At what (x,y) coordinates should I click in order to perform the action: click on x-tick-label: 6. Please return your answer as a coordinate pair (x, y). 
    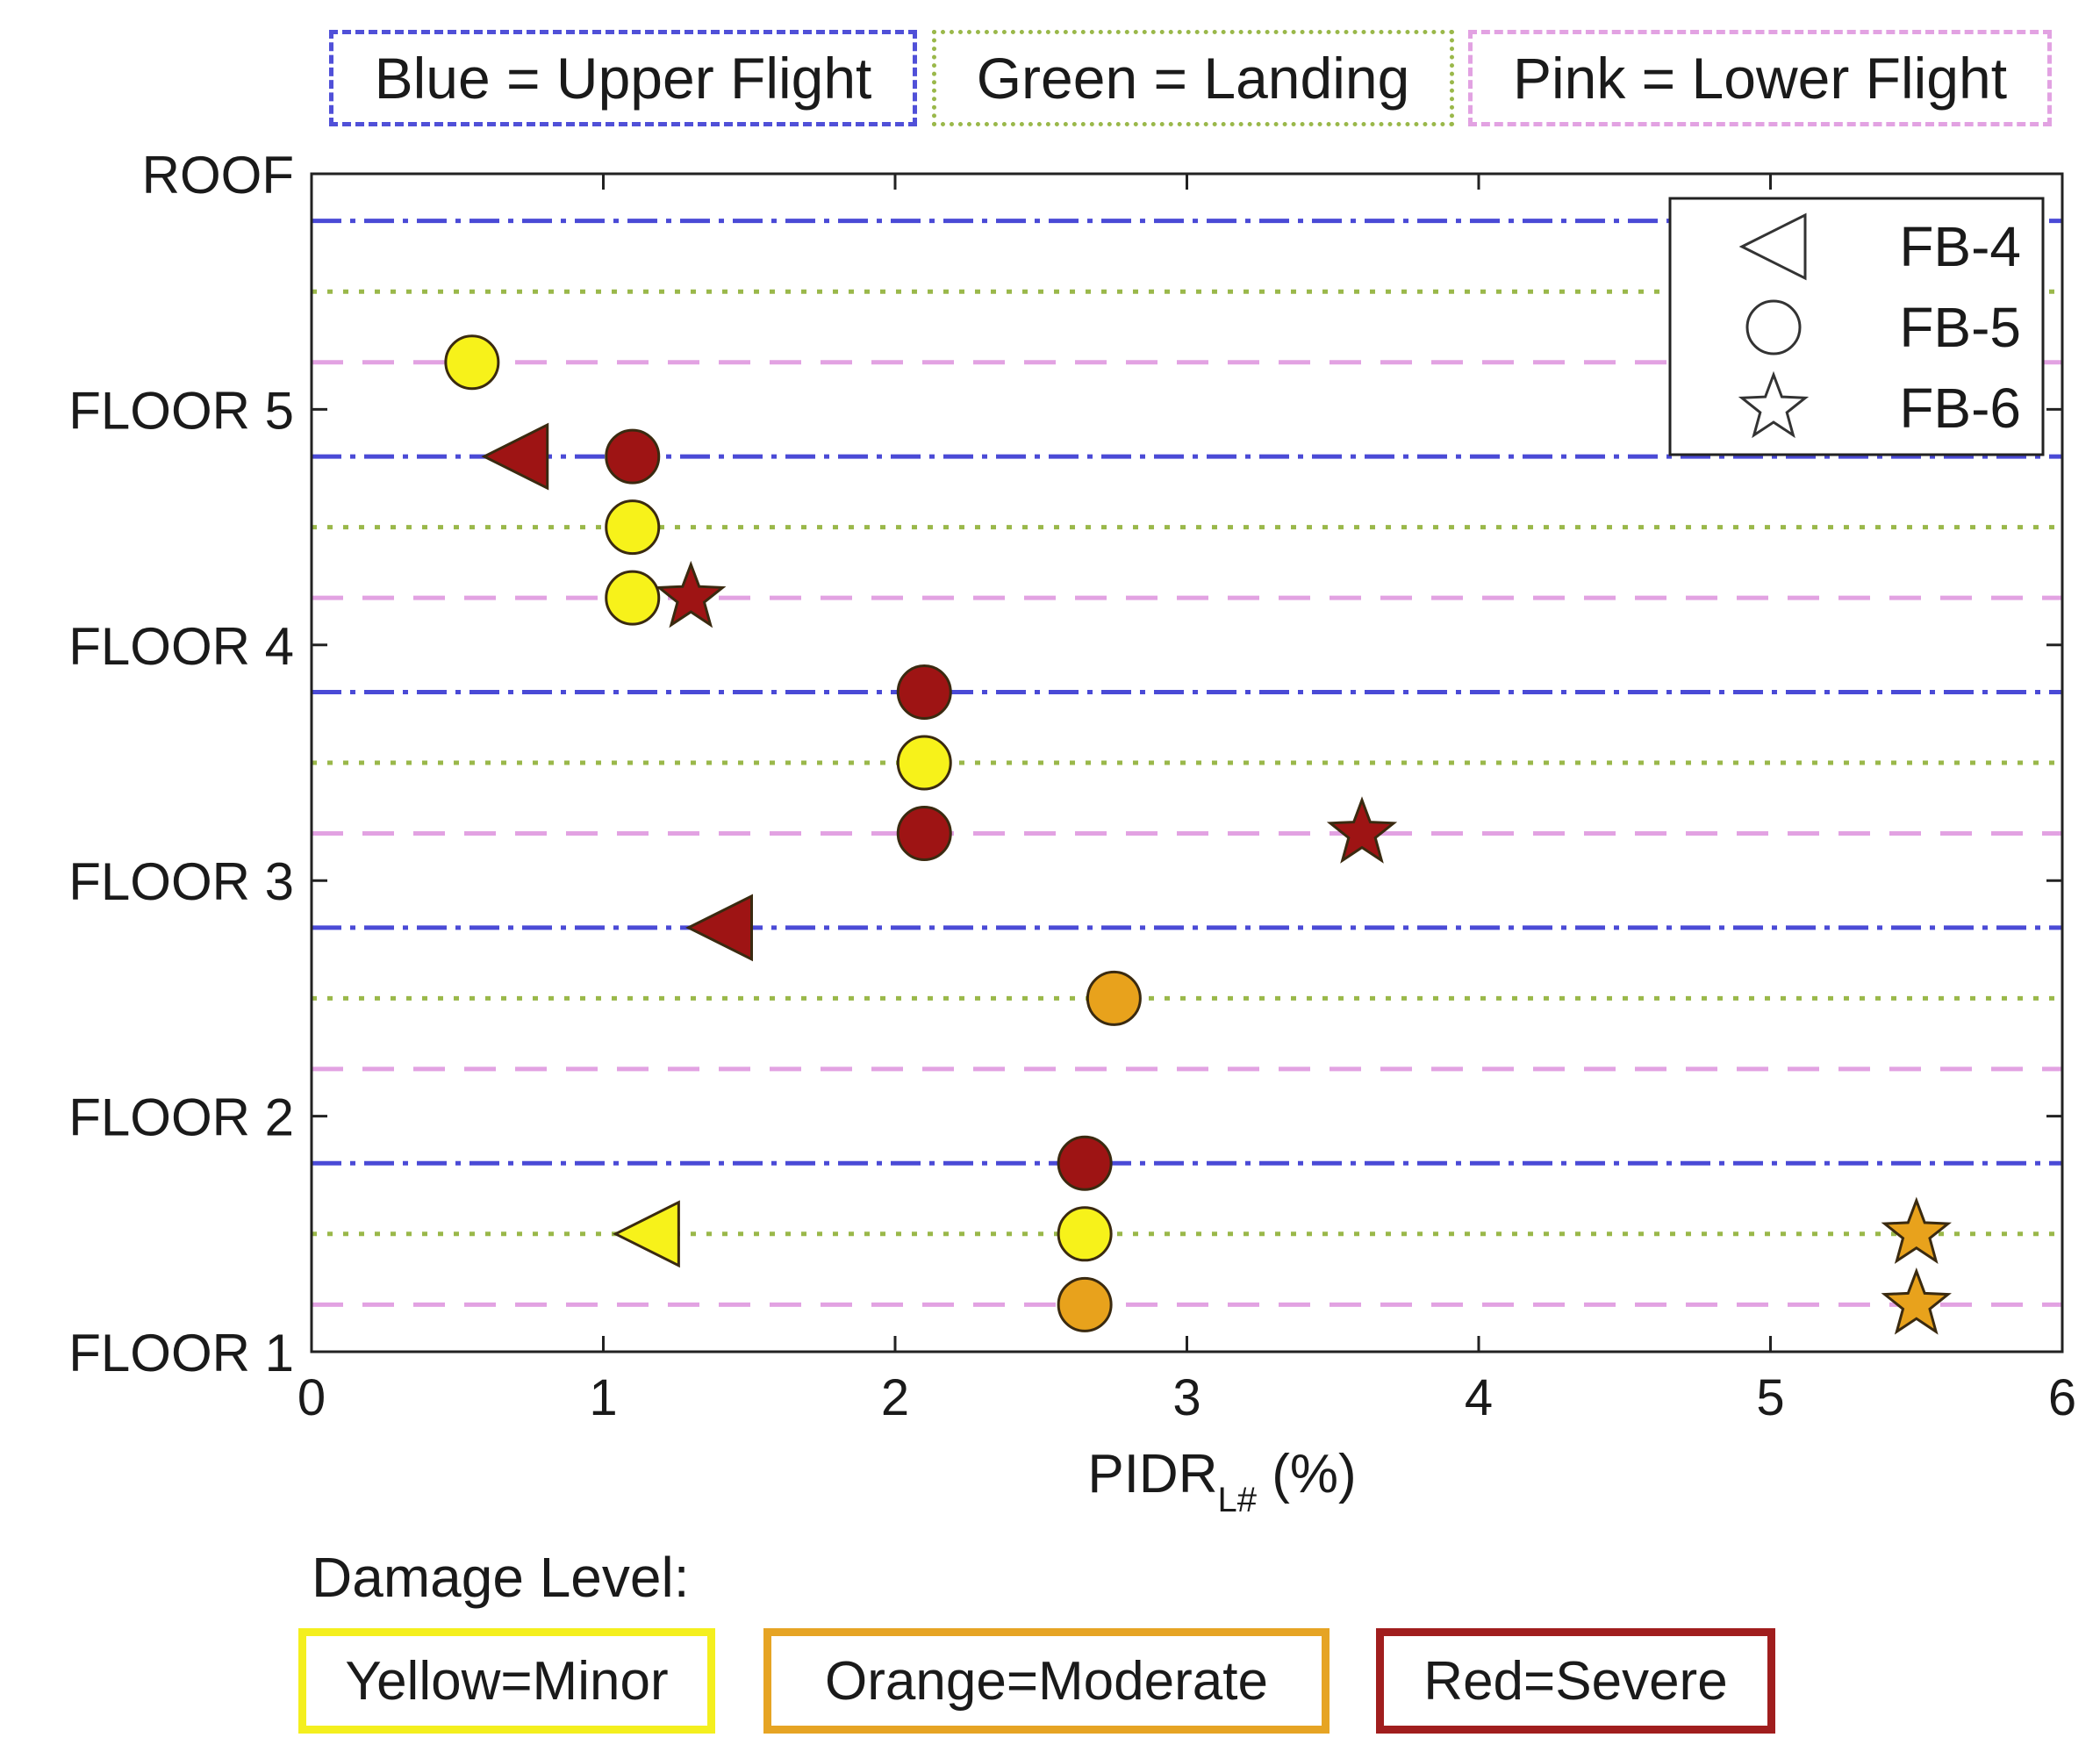
    Looking at the image, I should click on (2062, 1397).